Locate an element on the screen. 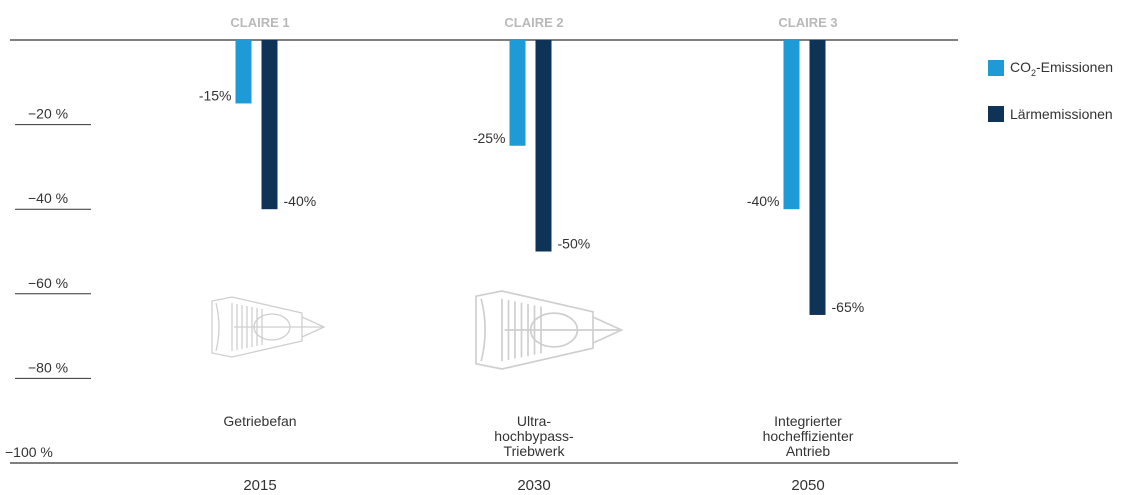 The image size is (1140, 495). legend-swatch-co2 is located at coordinates (996, 68).